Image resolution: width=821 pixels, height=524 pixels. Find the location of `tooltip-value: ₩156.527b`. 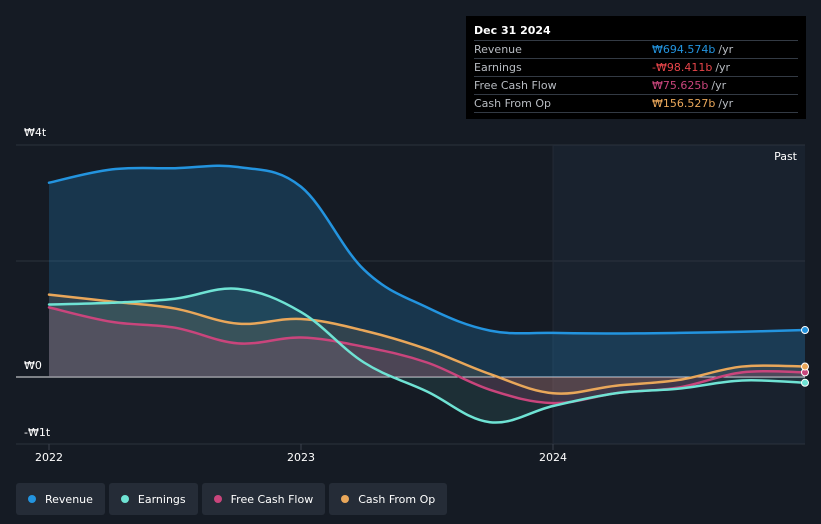

tooltip-value: ₩156.527b is located at coordinates (684, 103).